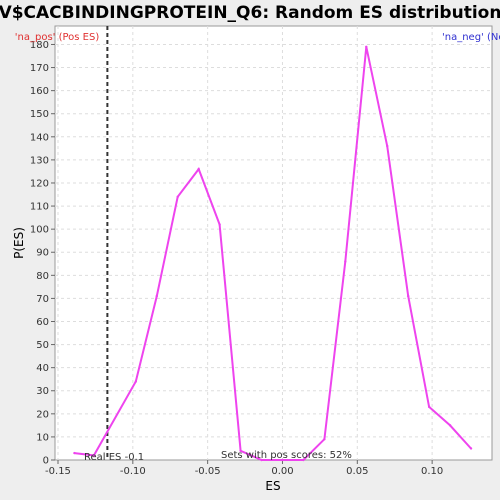  I want to click on y-tick-label: 40, so click(42, 368).